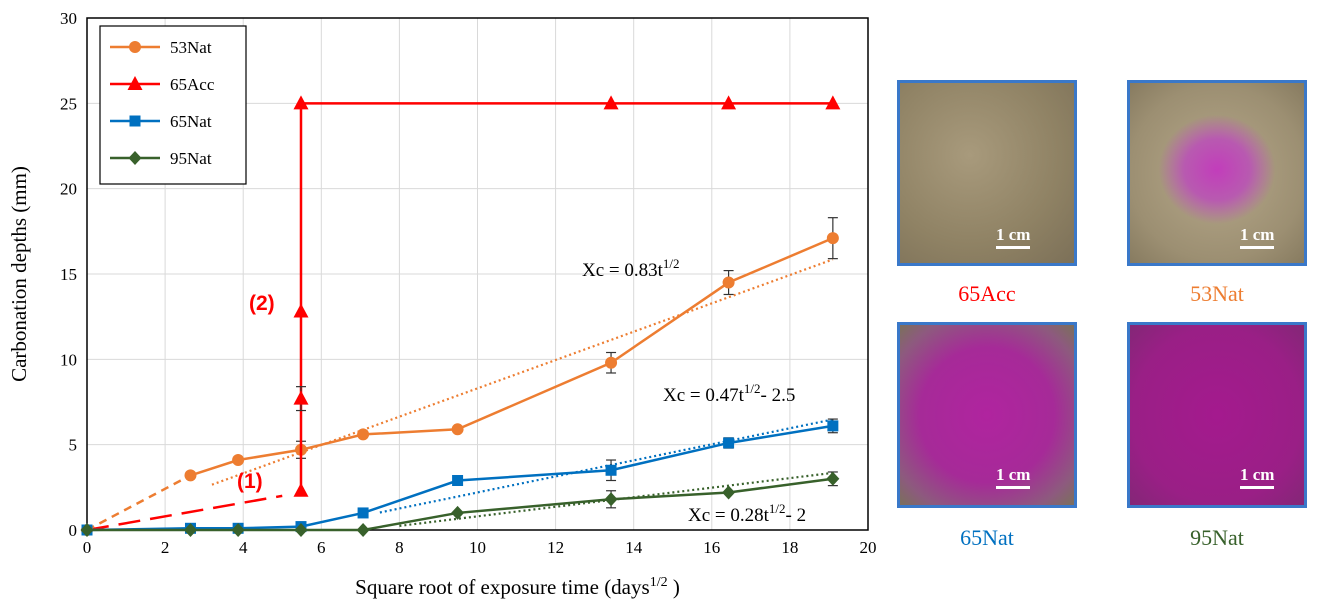  Describe the element at coordinates (135, 47) in the screenshot. I see `legend-marker-53nat` at that location.